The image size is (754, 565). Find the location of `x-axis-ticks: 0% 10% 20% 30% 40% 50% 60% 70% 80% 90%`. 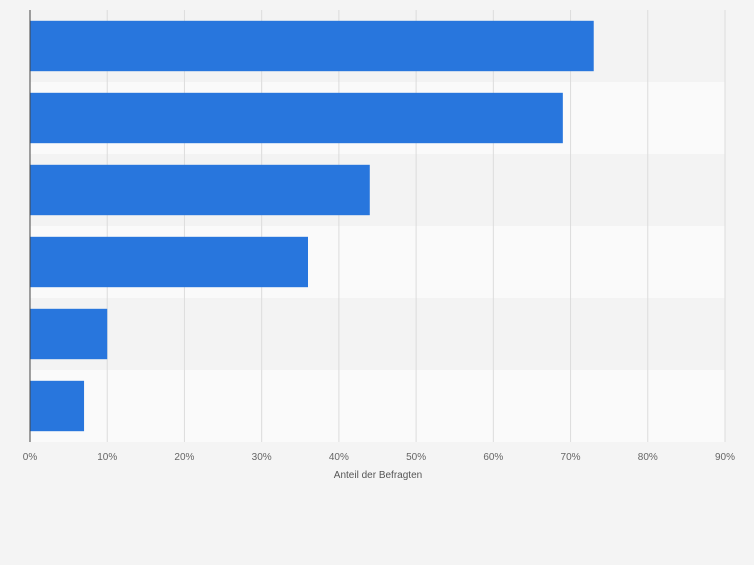

x-axis-ticks: 0% 10% 20% 30% 40% 50% 60% 70% 80% 90% is located at coordinates (379, 457).